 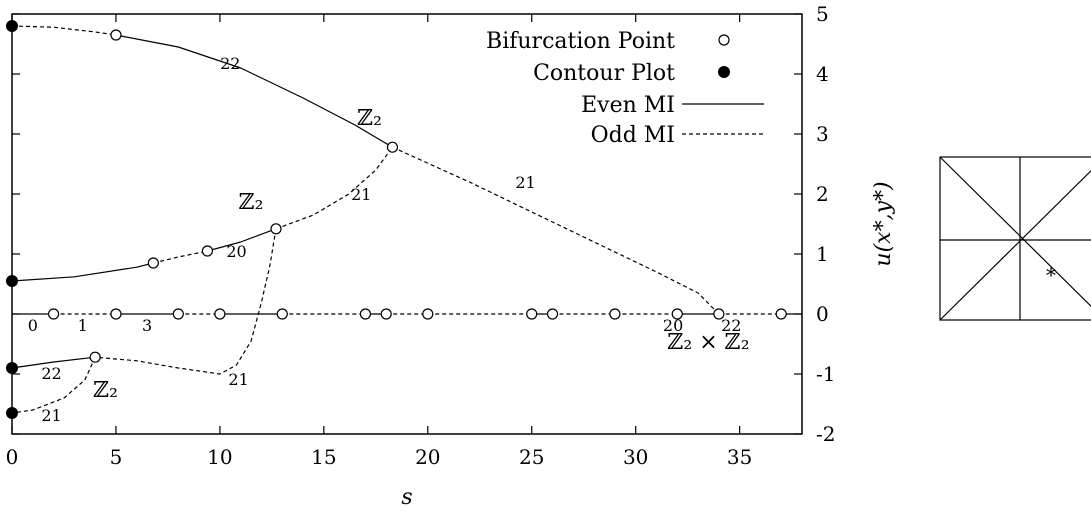 What do you see at coordinates (51, 373) in the screenshot?
I see `branch-label-9: 22` at bounding box center [51, 373].